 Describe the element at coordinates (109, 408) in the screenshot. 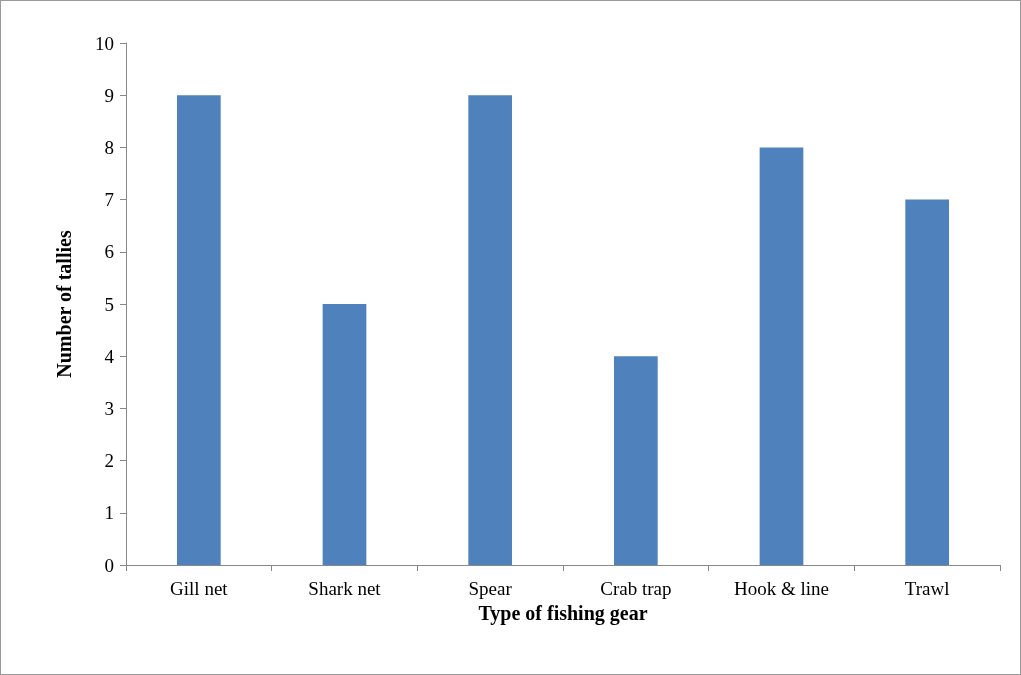

I see `y-tick-label: 3` at that location.